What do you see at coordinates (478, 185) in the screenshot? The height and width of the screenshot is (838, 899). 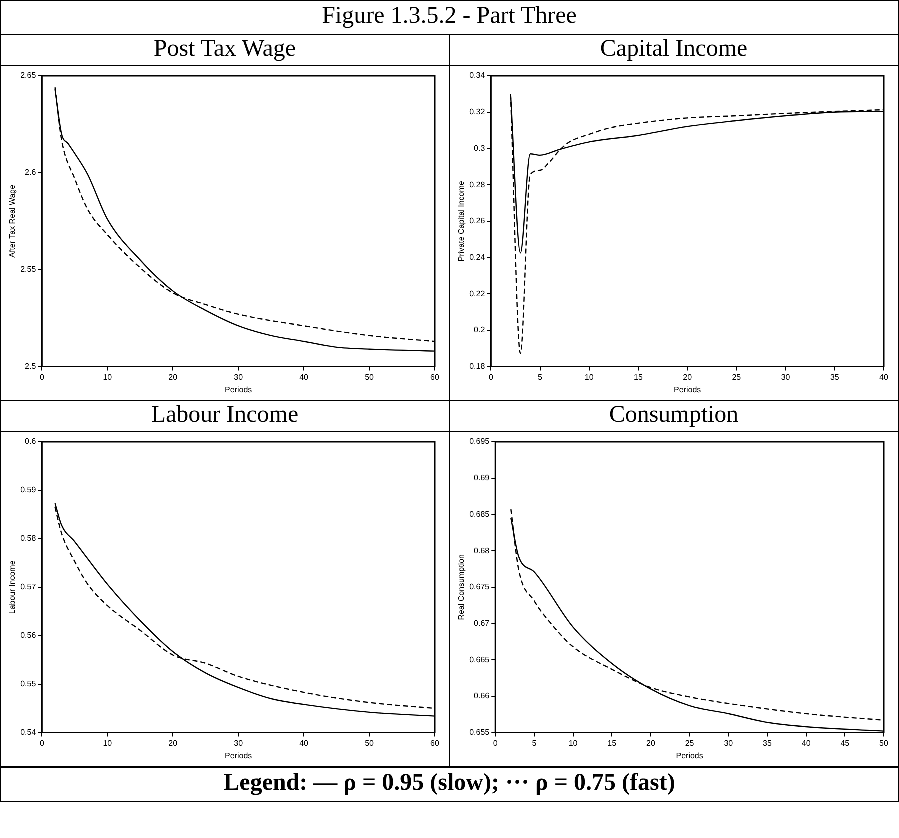 I see `y-tick-label: 0.28` at bounding box center [478, 185].